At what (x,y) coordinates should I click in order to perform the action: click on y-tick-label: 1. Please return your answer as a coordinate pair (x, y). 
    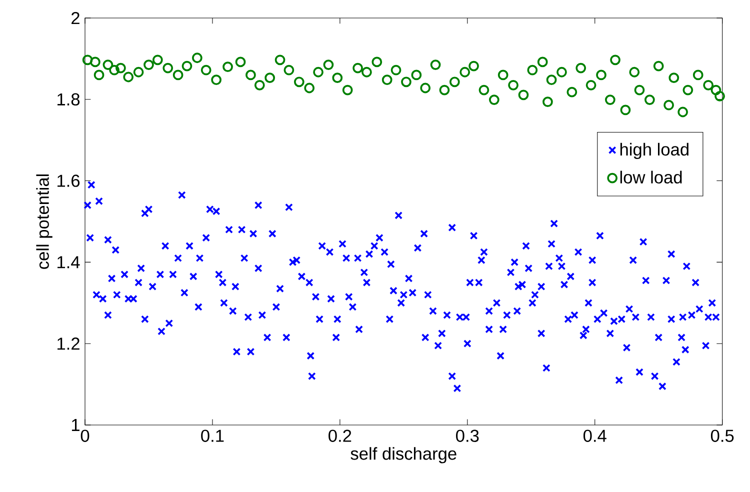
    Looking at the image, I should click on (76, 425).